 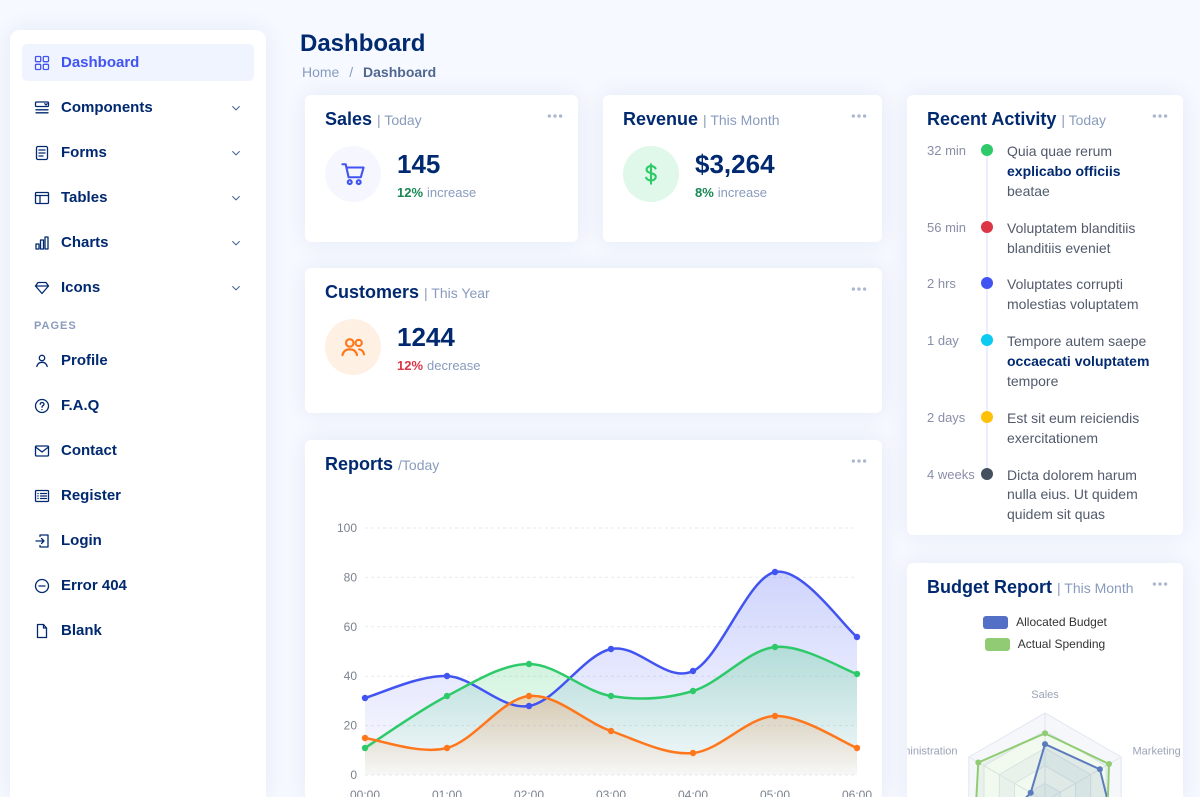 I want to click on budget-card-header: Budget Report | This Month, so click(x=1045, y=580).